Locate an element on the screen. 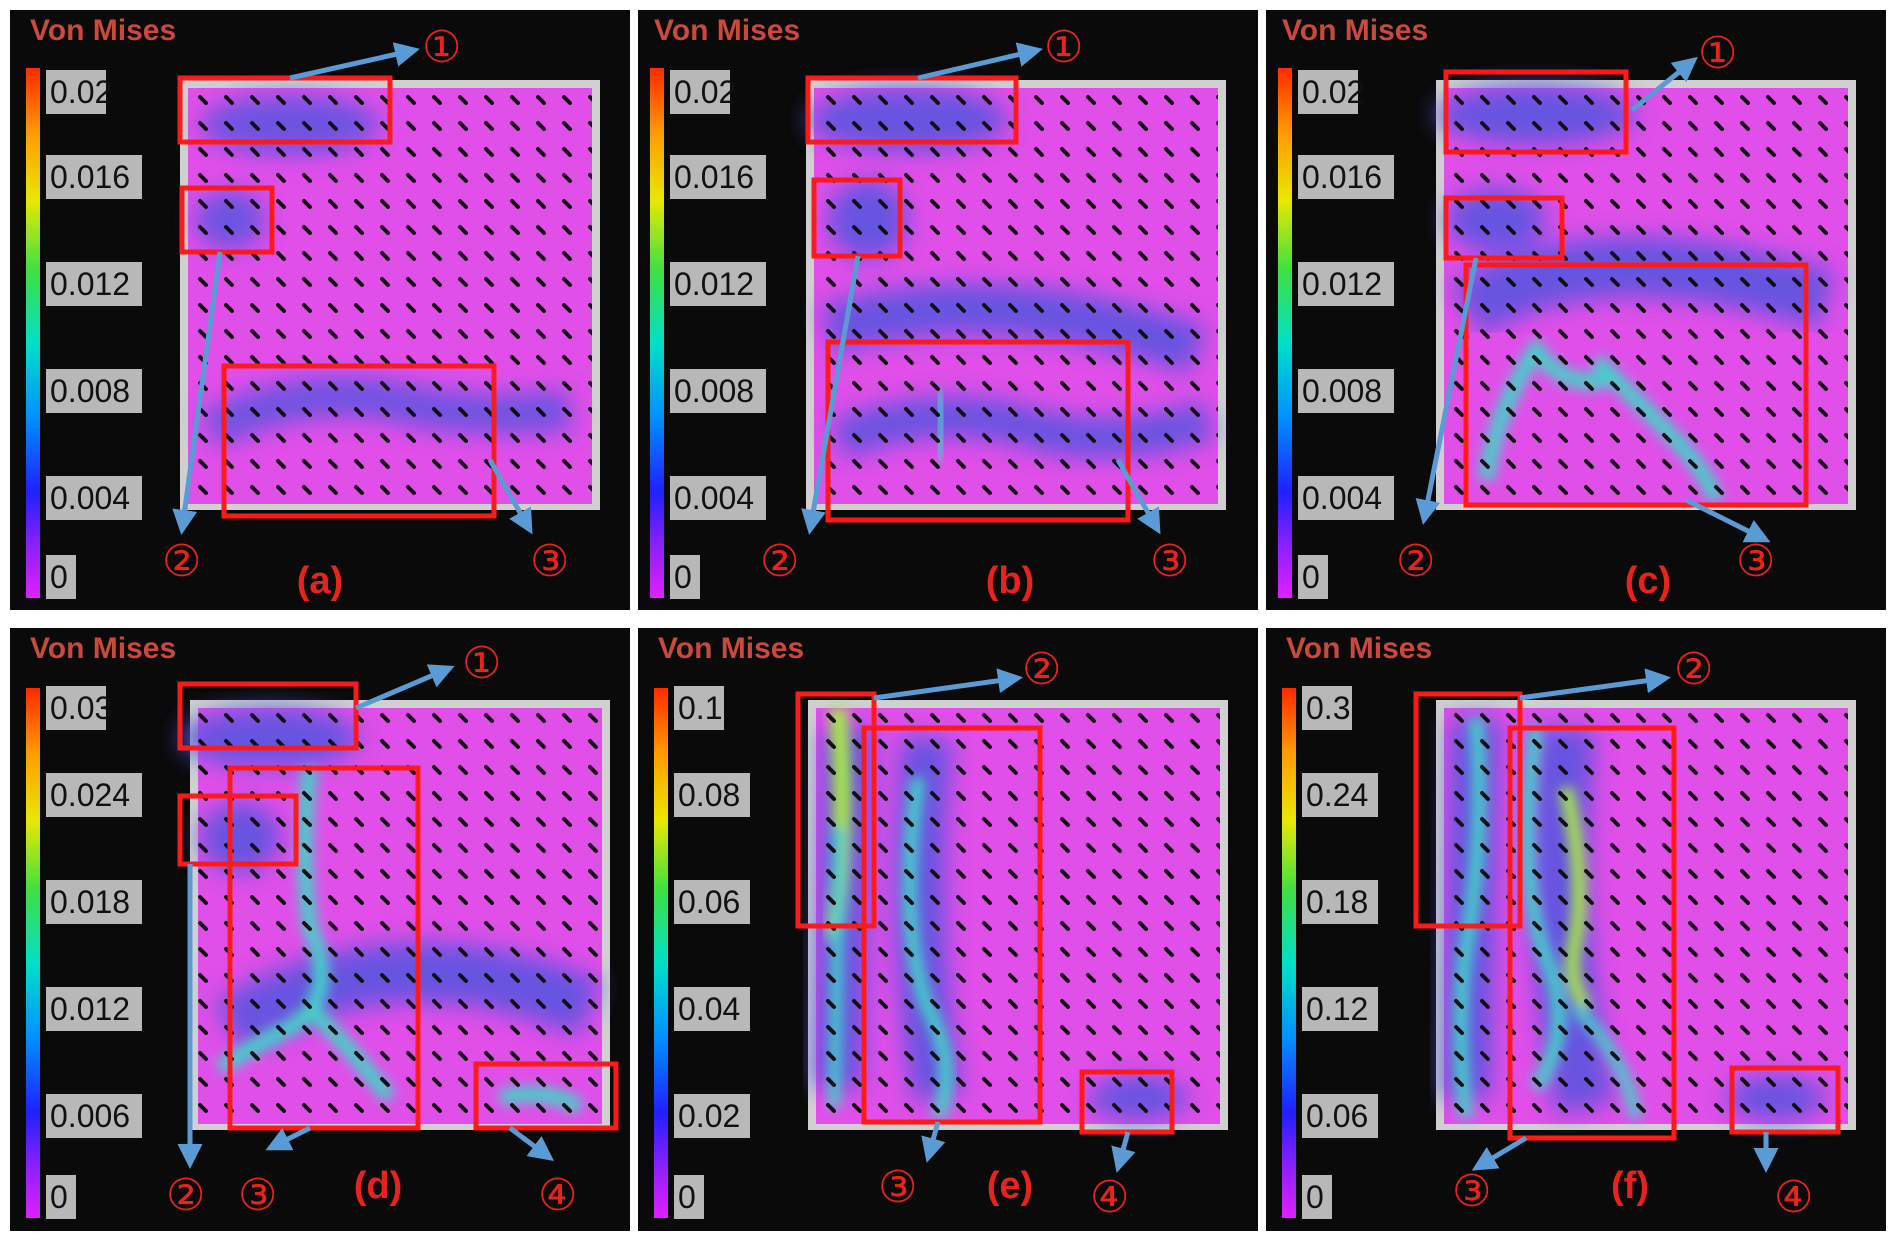 The width and height of the screenshot is (1897, 1241). tick-3: 0.12 is located at coordinates (1337, 1009).